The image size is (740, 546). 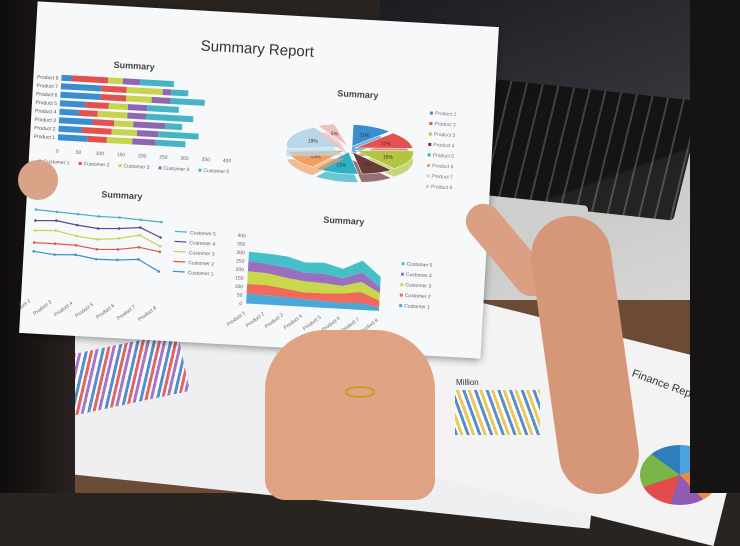 I want to click on x-tick-label: 0, so click(x=57, y=152).